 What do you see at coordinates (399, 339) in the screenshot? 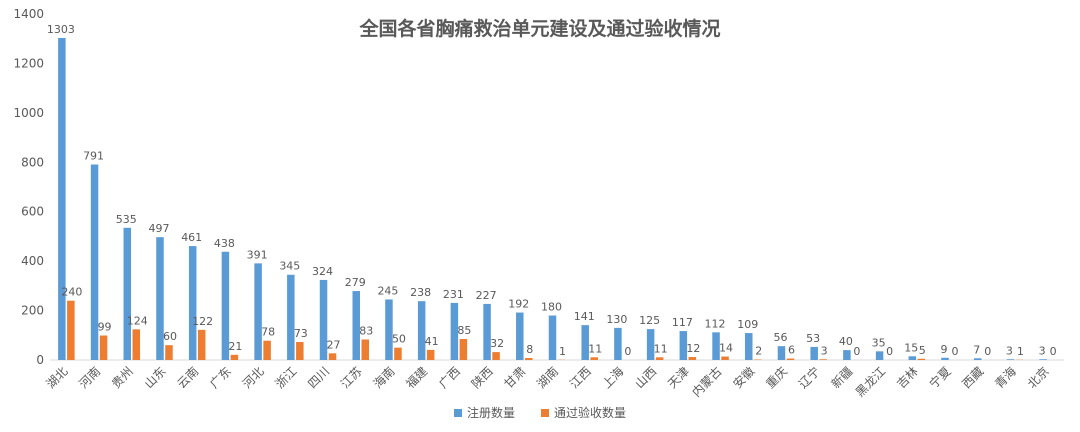
I see `data-label-passed: 50` at bounding box center [399, 339].